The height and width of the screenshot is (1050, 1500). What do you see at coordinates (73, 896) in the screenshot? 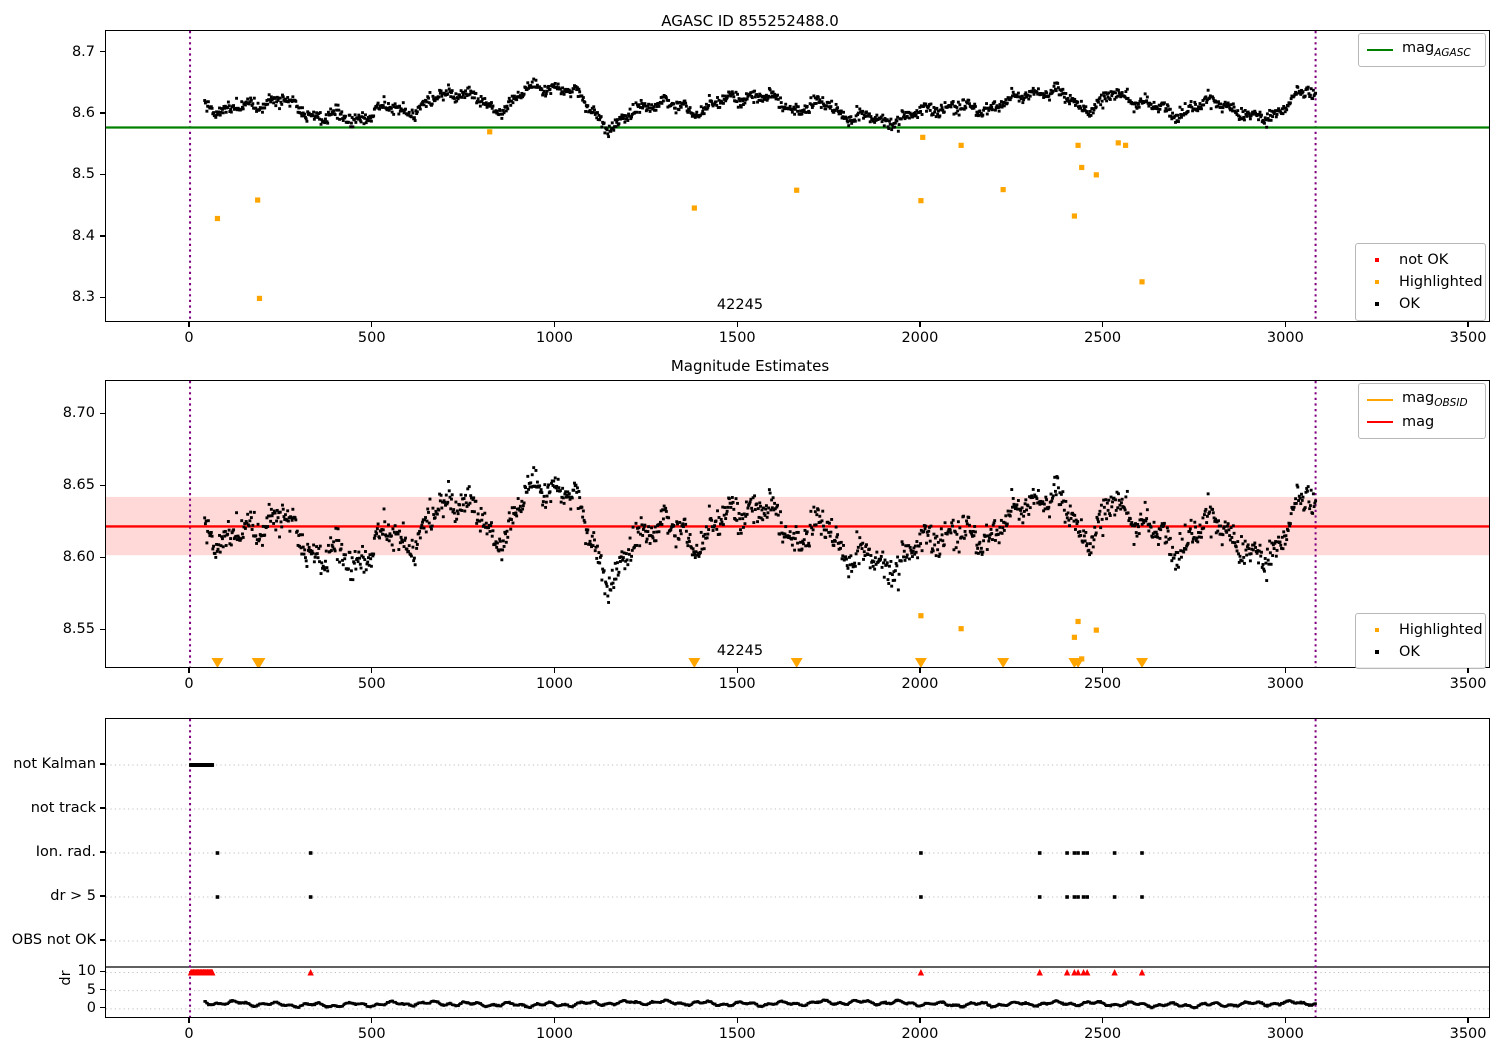
I see `panel3-category-label: dr > 5` at bounding box center [73, 896].